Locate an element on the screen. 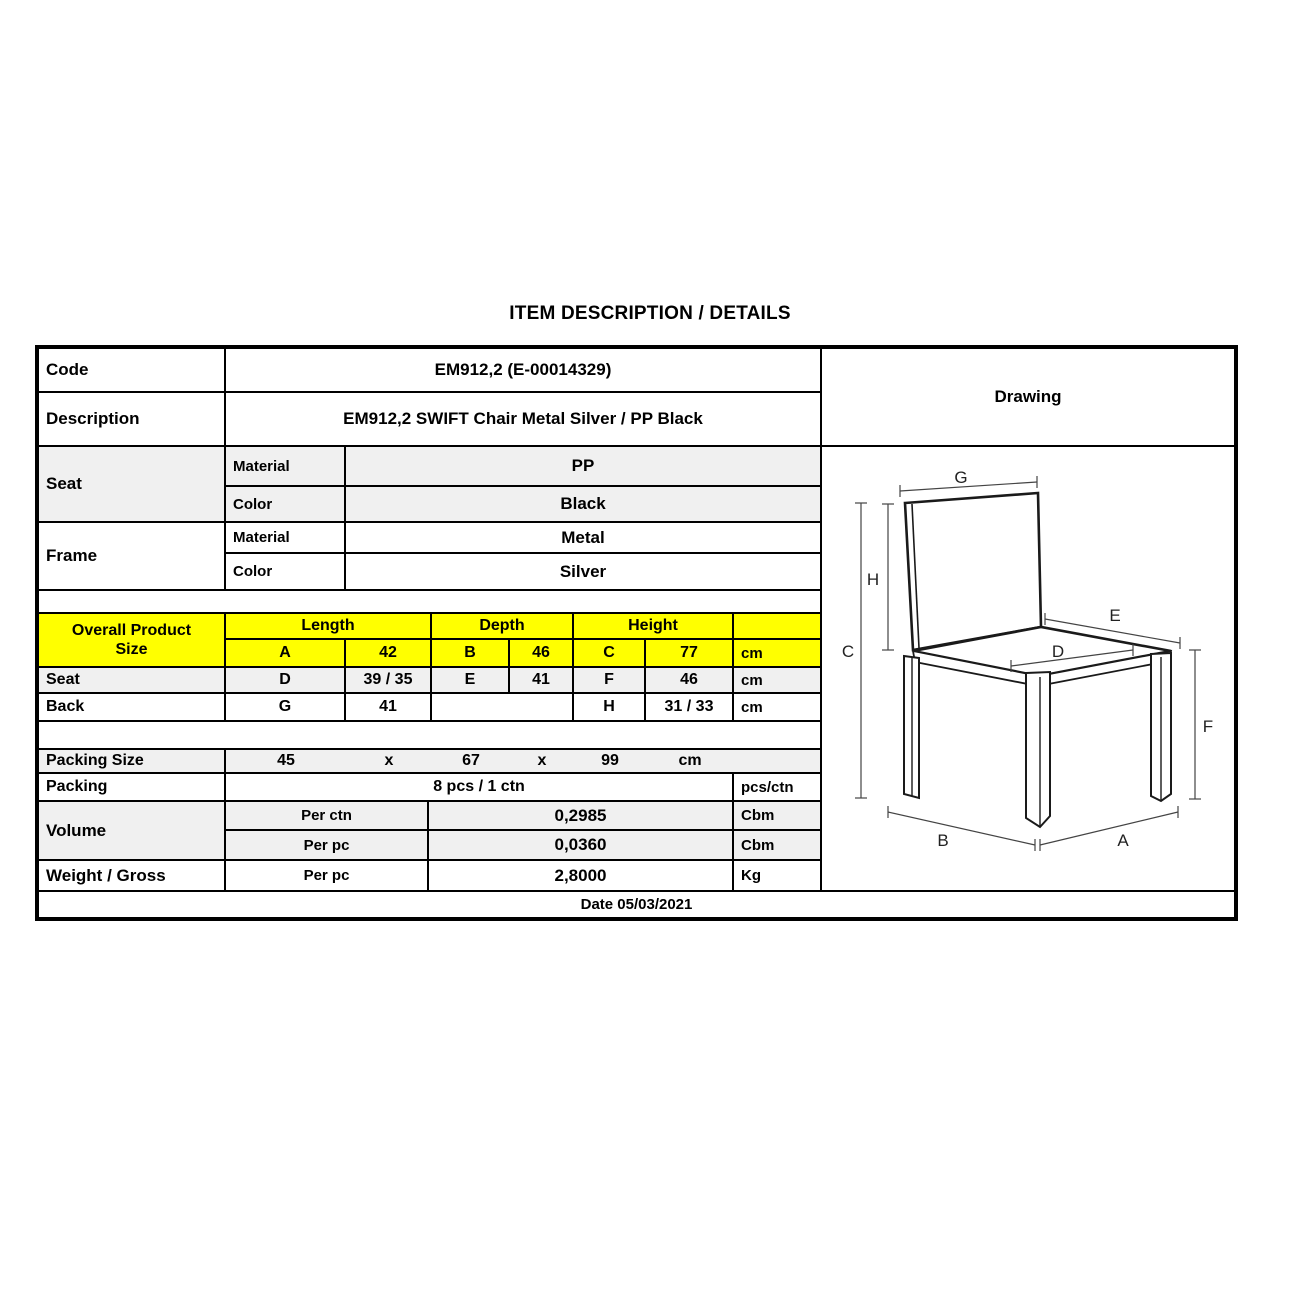  overall-unit: cm is located at coordinates (778, 654).